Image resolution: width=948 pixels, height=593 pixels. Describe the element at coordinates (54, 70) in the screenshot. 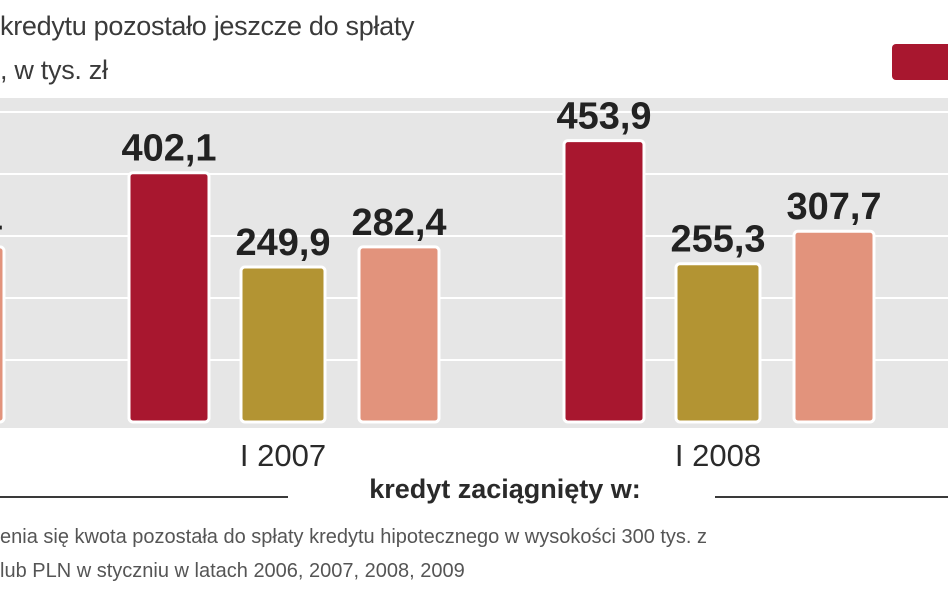

I see `title-line-2: , w tys. zł` at that location.